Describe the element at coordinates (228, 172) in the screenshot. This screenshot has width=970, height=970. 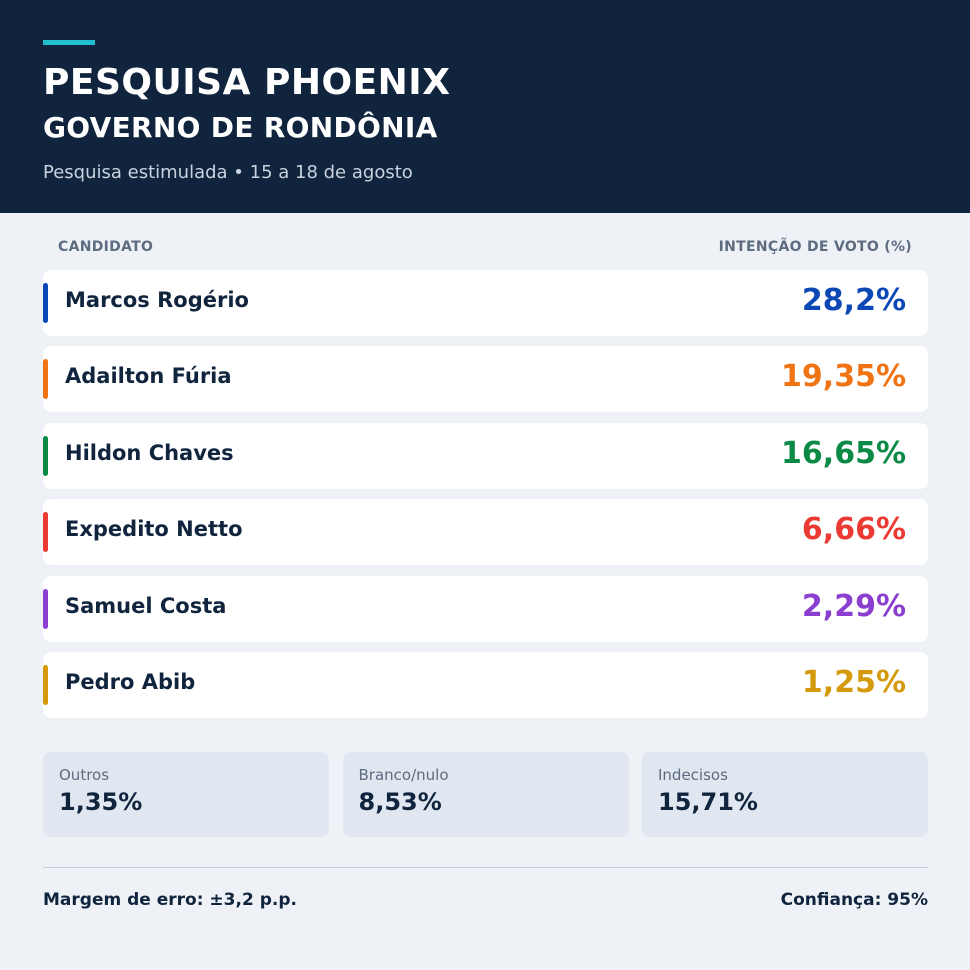
I see `survey-meta: Pesquisa estimulada • 15 a 18 de agosto` at that location.